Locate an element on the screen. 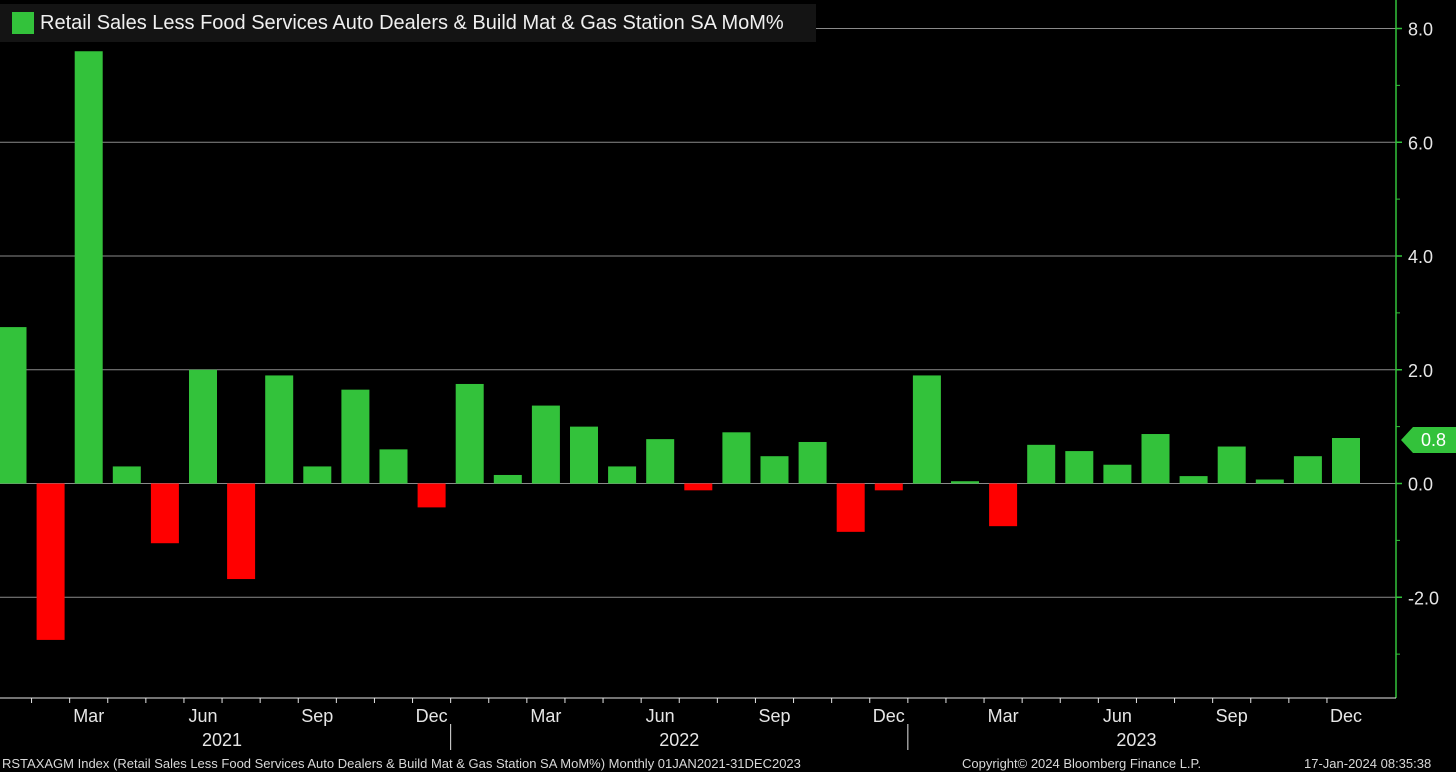 Image resolution: width=1456 pixels, height=772 pixels. last-value-tag: 0.8 is located at coordinates (1428, 440).